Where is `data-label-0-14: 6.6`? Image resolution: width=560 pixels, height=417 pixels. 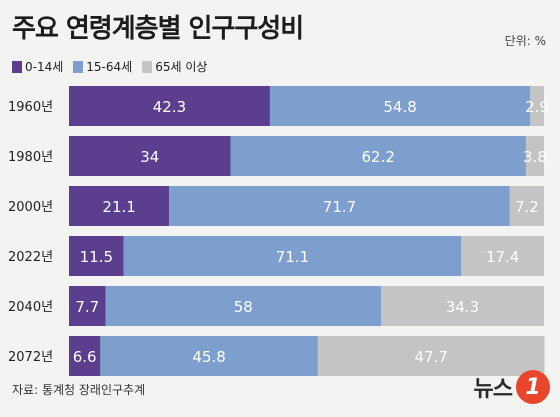
data-label-0-14: 6.6 is located at coordinates (85, 357).